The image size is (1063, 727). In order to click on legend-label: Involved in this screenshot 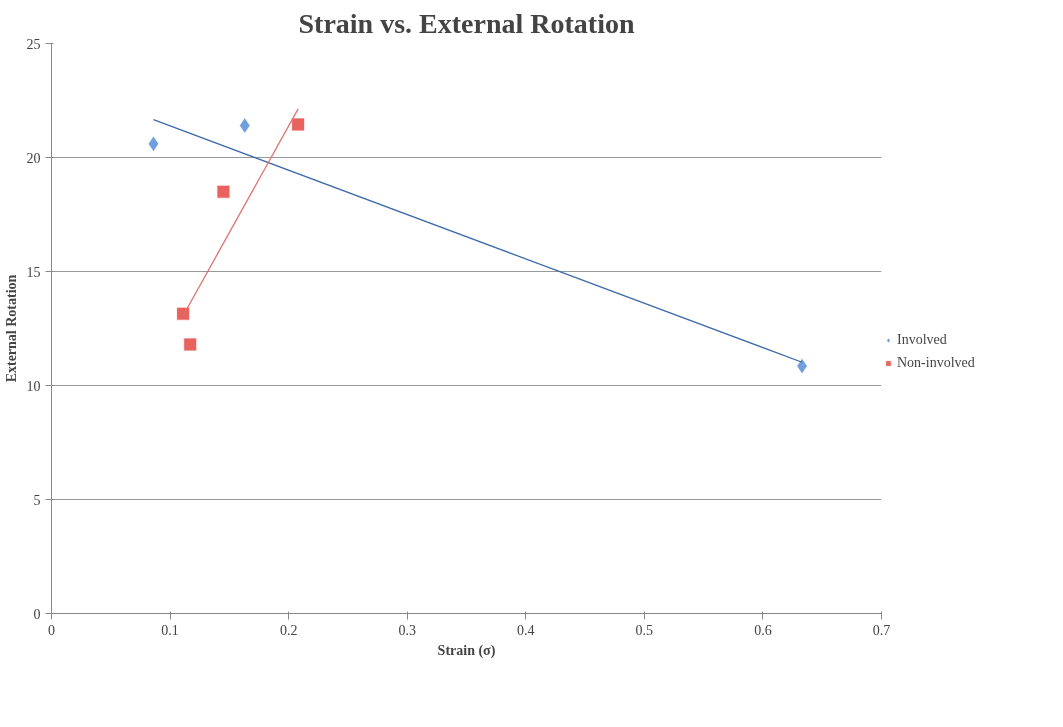, I will do `click(922, 340)`.